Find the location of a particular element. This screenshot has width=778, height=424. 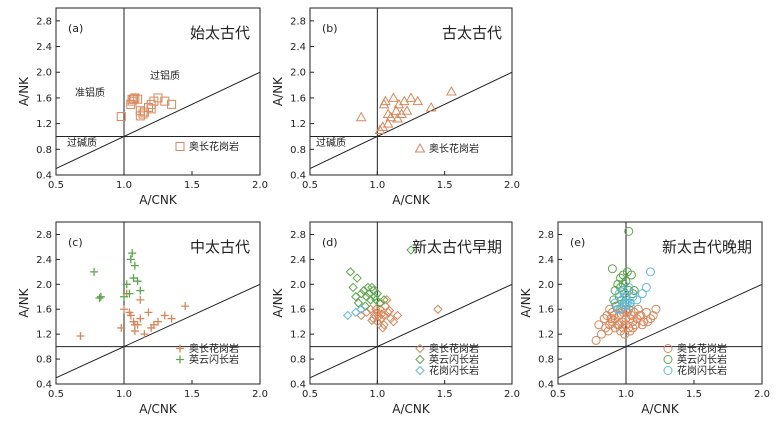

legend-label: 英云闪长岩 is located at coordinates (702, 359).